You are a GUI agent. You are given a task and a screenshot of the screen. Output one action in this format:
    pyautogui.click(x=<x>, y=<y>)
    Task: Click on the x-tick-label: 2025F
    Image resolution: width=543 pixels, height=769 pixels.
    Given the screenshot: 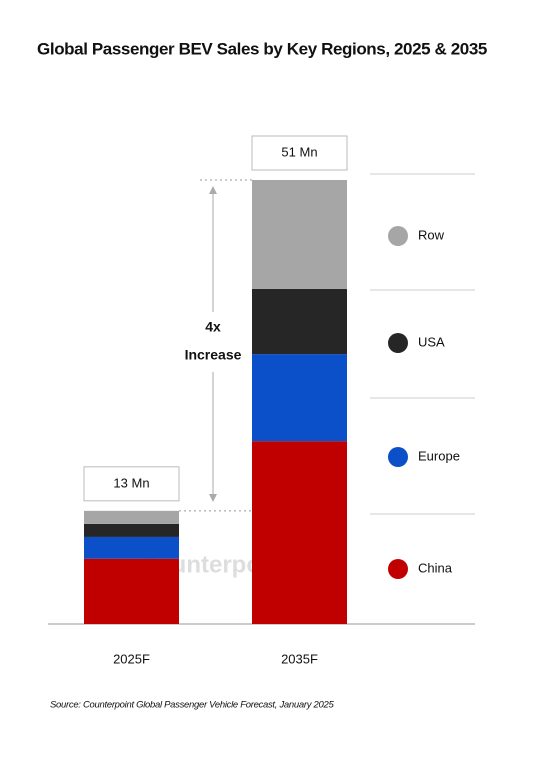 What is the action you would take?
    pyautogui.click(x=131, y=658)
    